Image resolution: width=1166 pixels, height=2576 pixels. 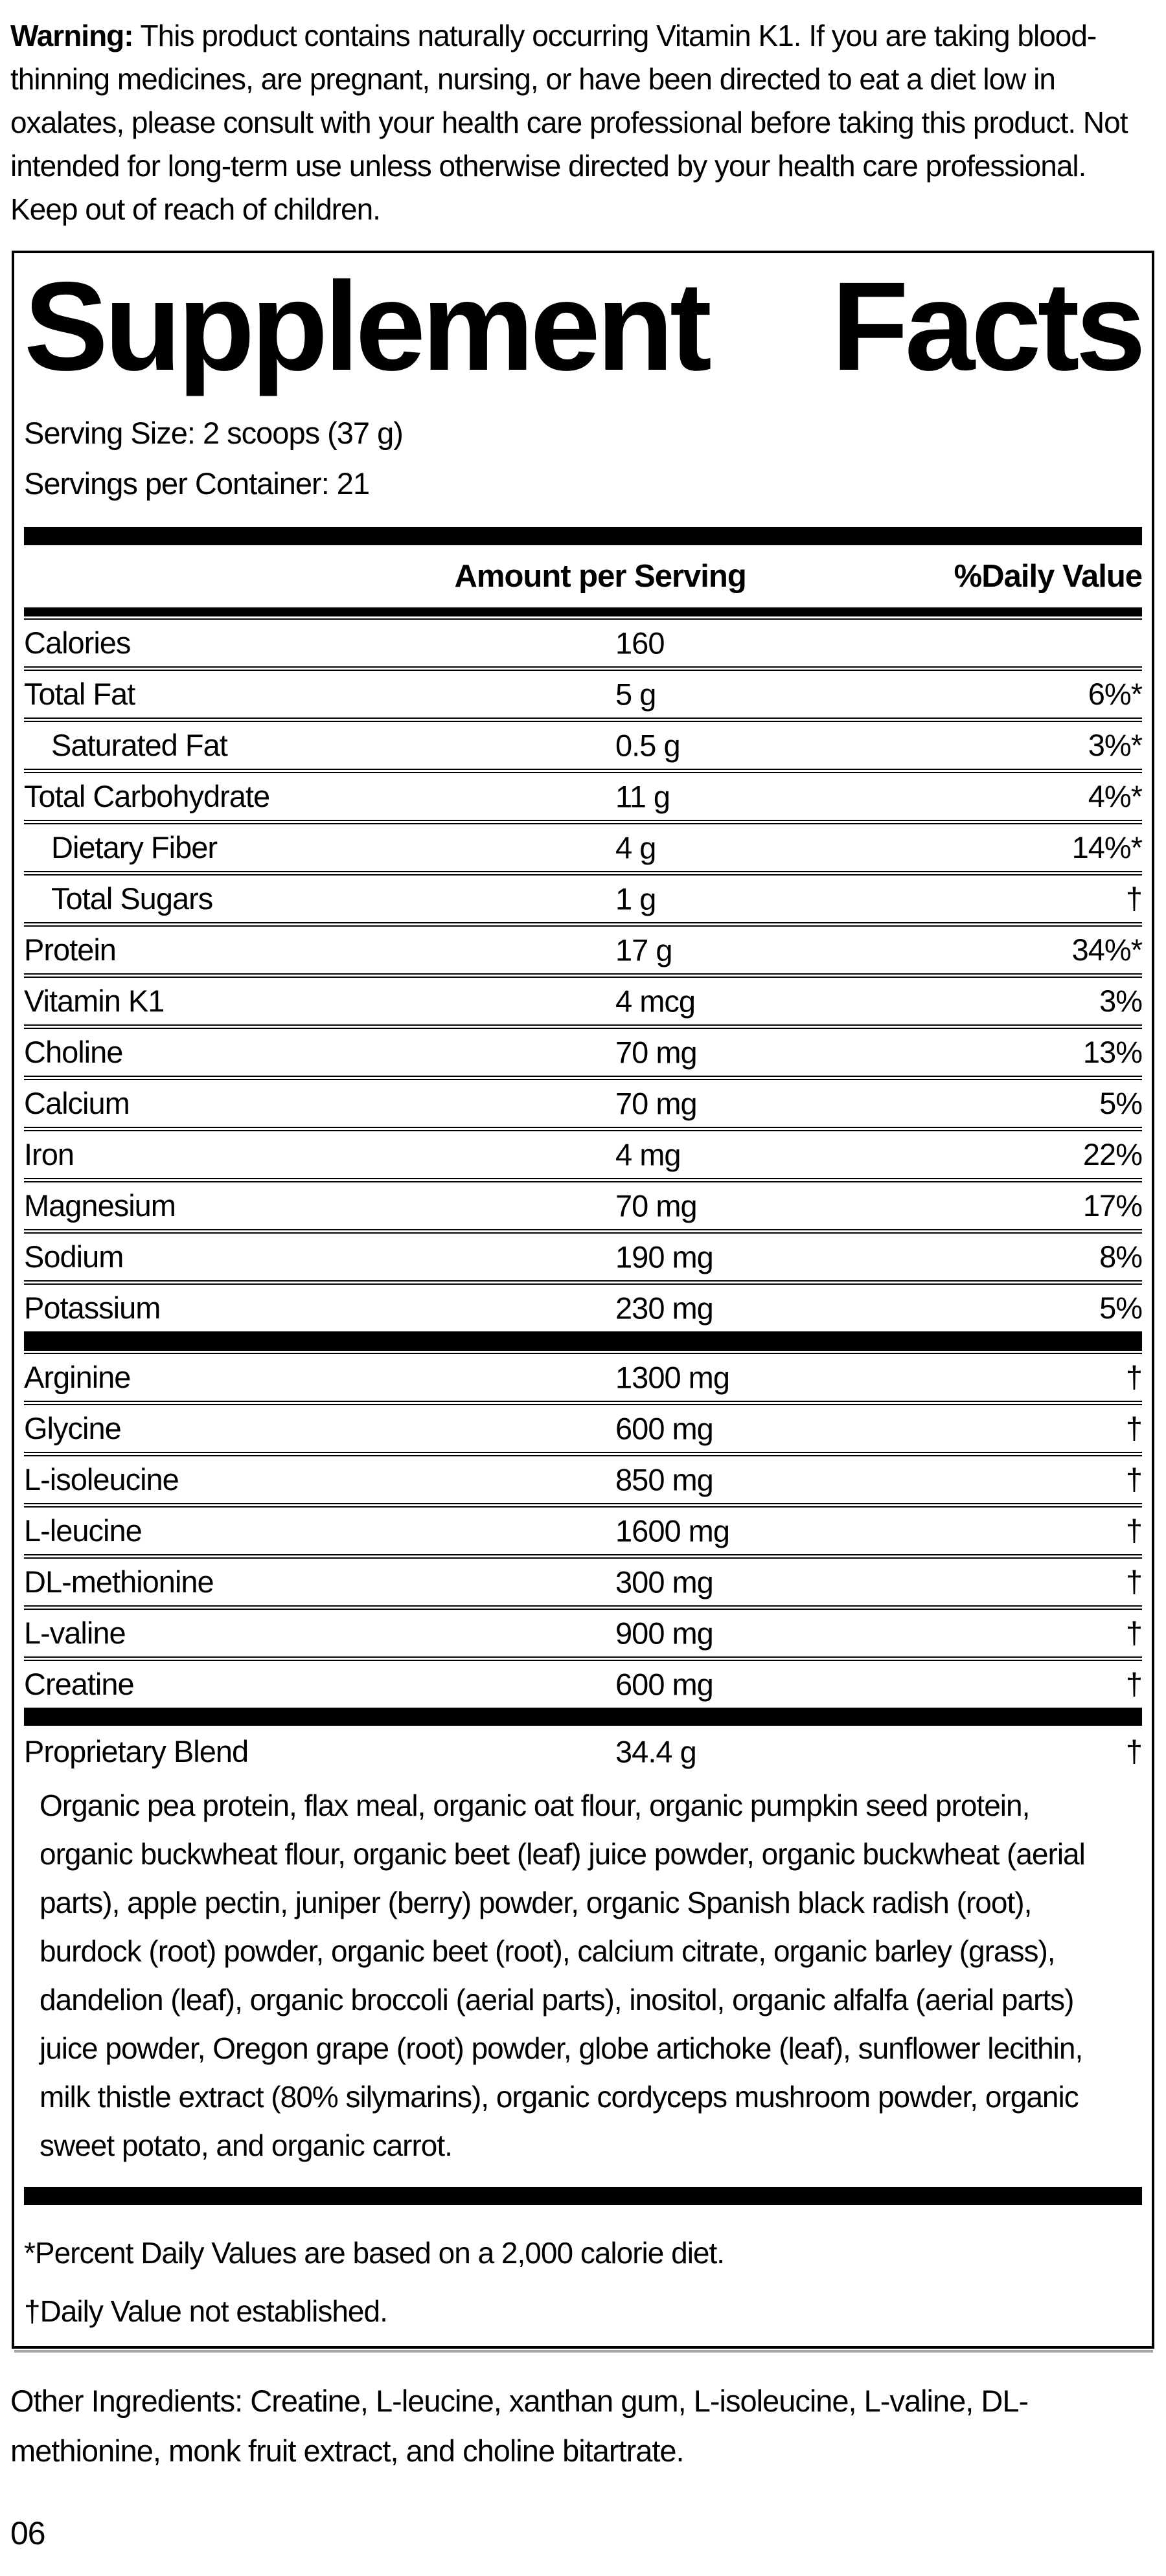 I want to click on nutrient-name: Calories, so click(x=77, y=643).